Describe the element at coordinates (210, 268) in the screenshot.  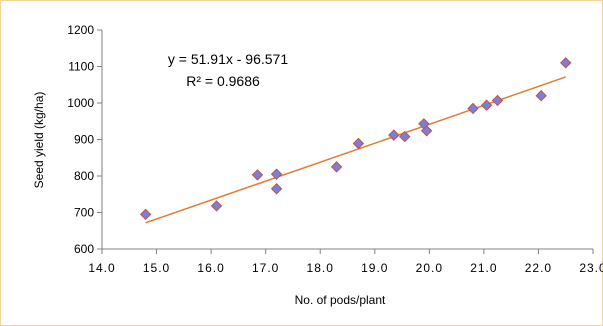
I see `x-tick-label: 16.0` at that location.